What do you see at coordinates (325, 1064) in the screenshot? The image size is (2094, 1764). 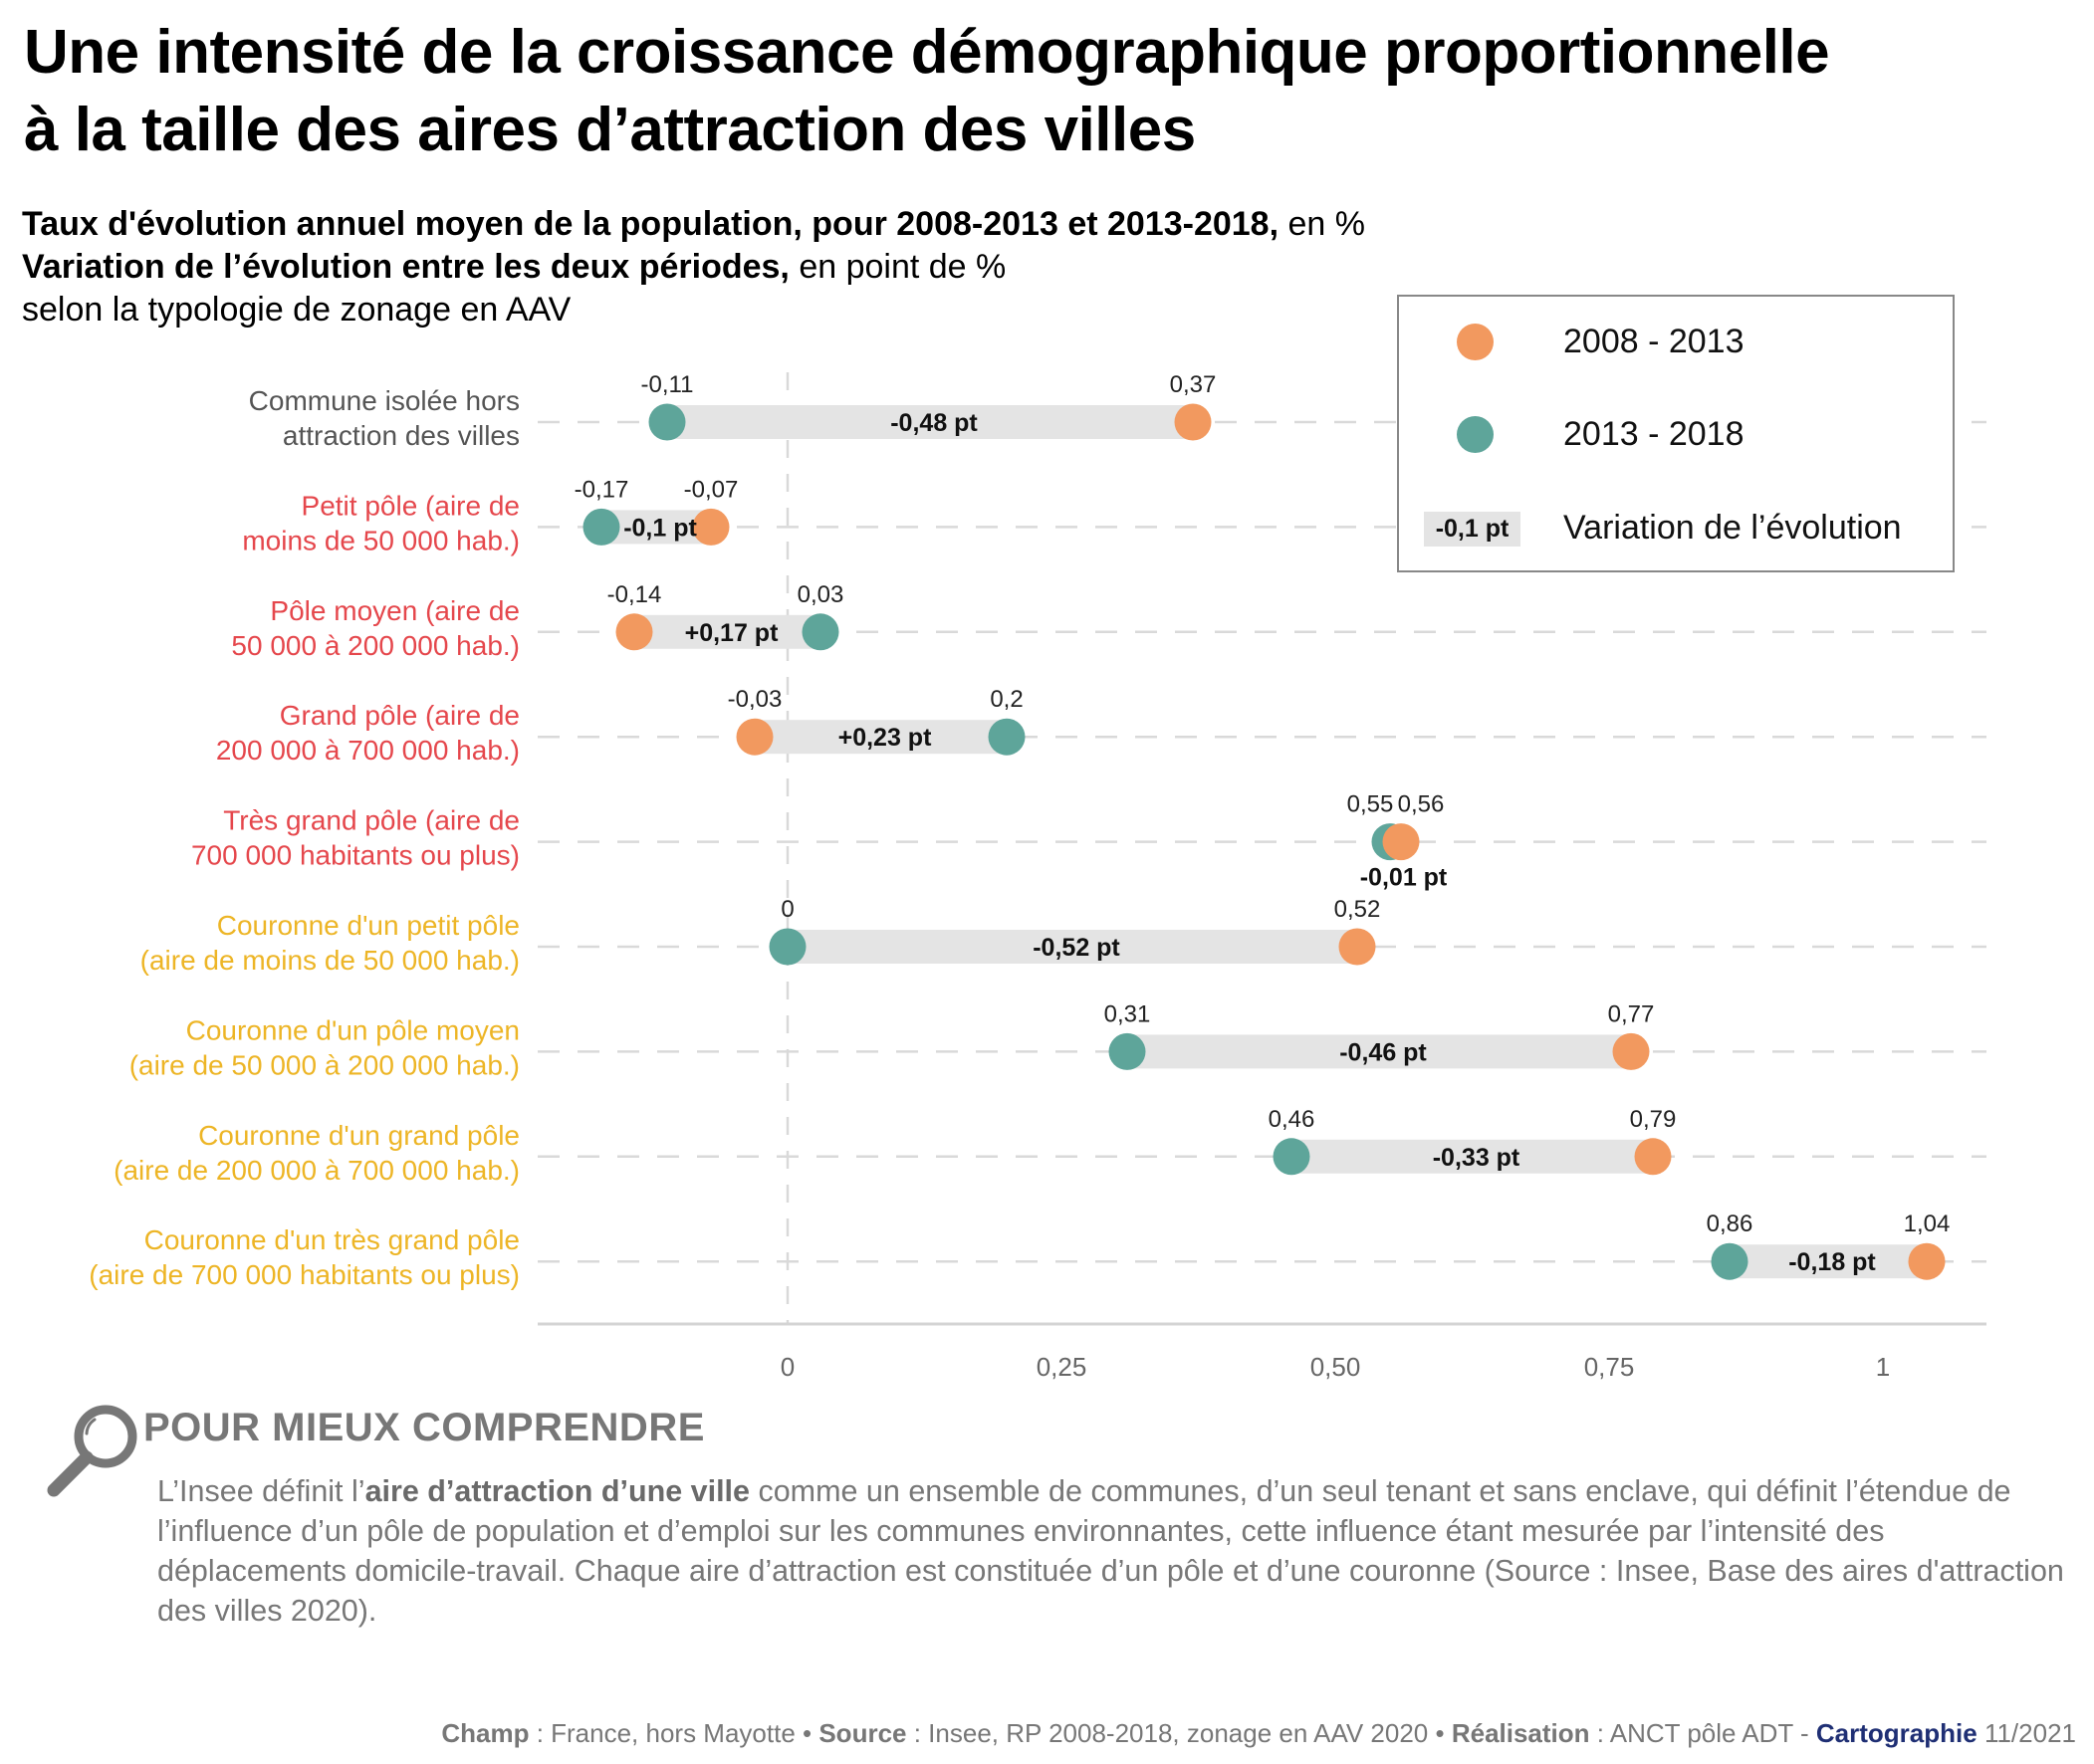 I see `category-label-line: (aire de 50 000 à 200 000 hab.)` at bounding box center [325, 1064].